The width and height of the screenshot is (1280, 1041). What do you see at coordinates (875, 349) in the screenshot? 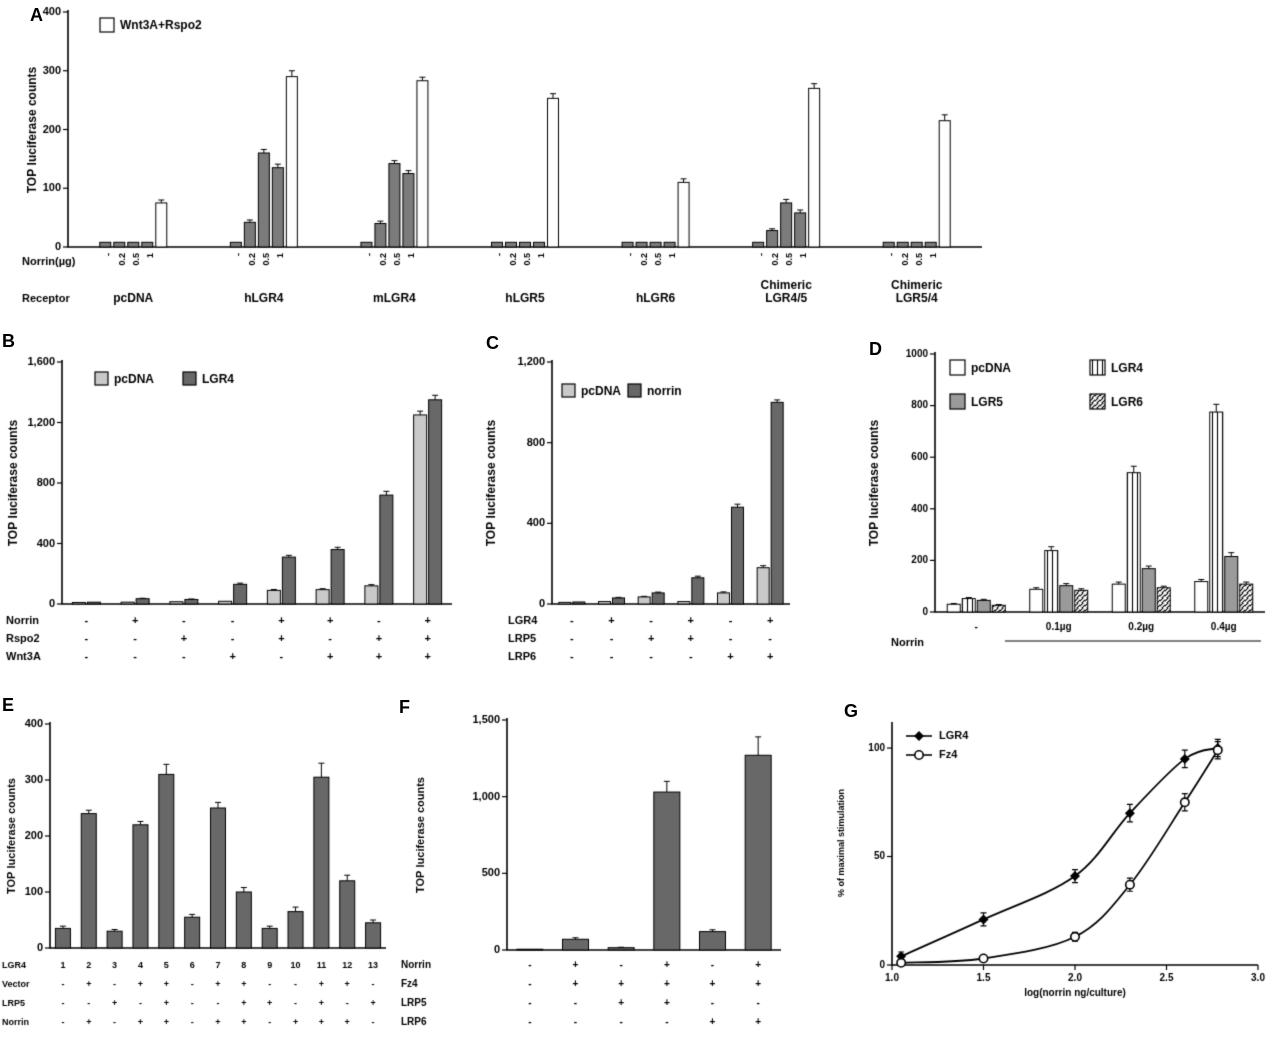
I see `panel-letter-D: D` at bounding box center [875, 349].